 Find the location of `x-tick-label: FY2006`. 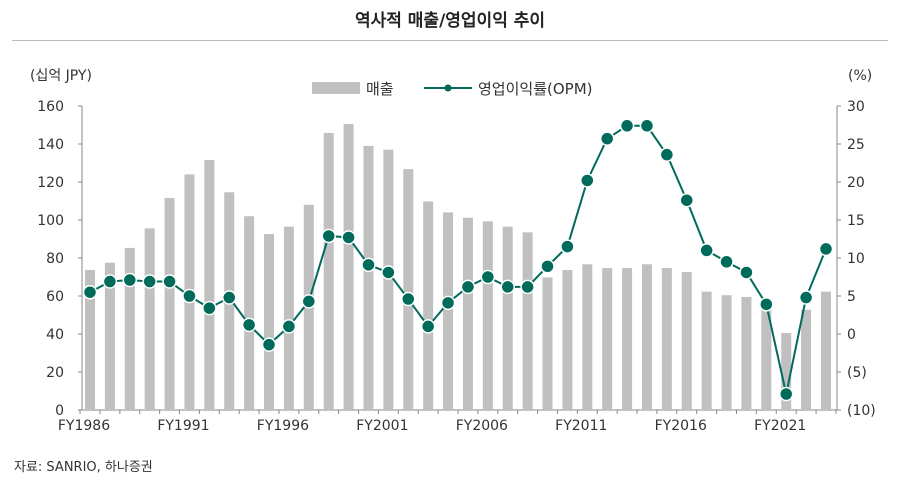

x-tick-label: FY2006 is located at coordinates (482, 426).